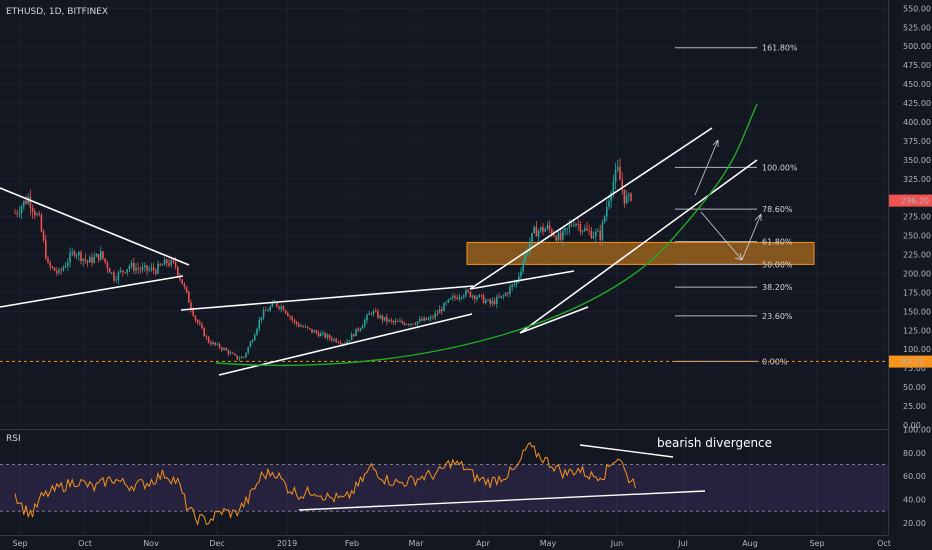 The height and width of the screenshot is (550, 932). What do you see at coordinates (917, 349) in the screenshot?
I see `price-tick-18: 100.00` at bounding box center [917, 349].